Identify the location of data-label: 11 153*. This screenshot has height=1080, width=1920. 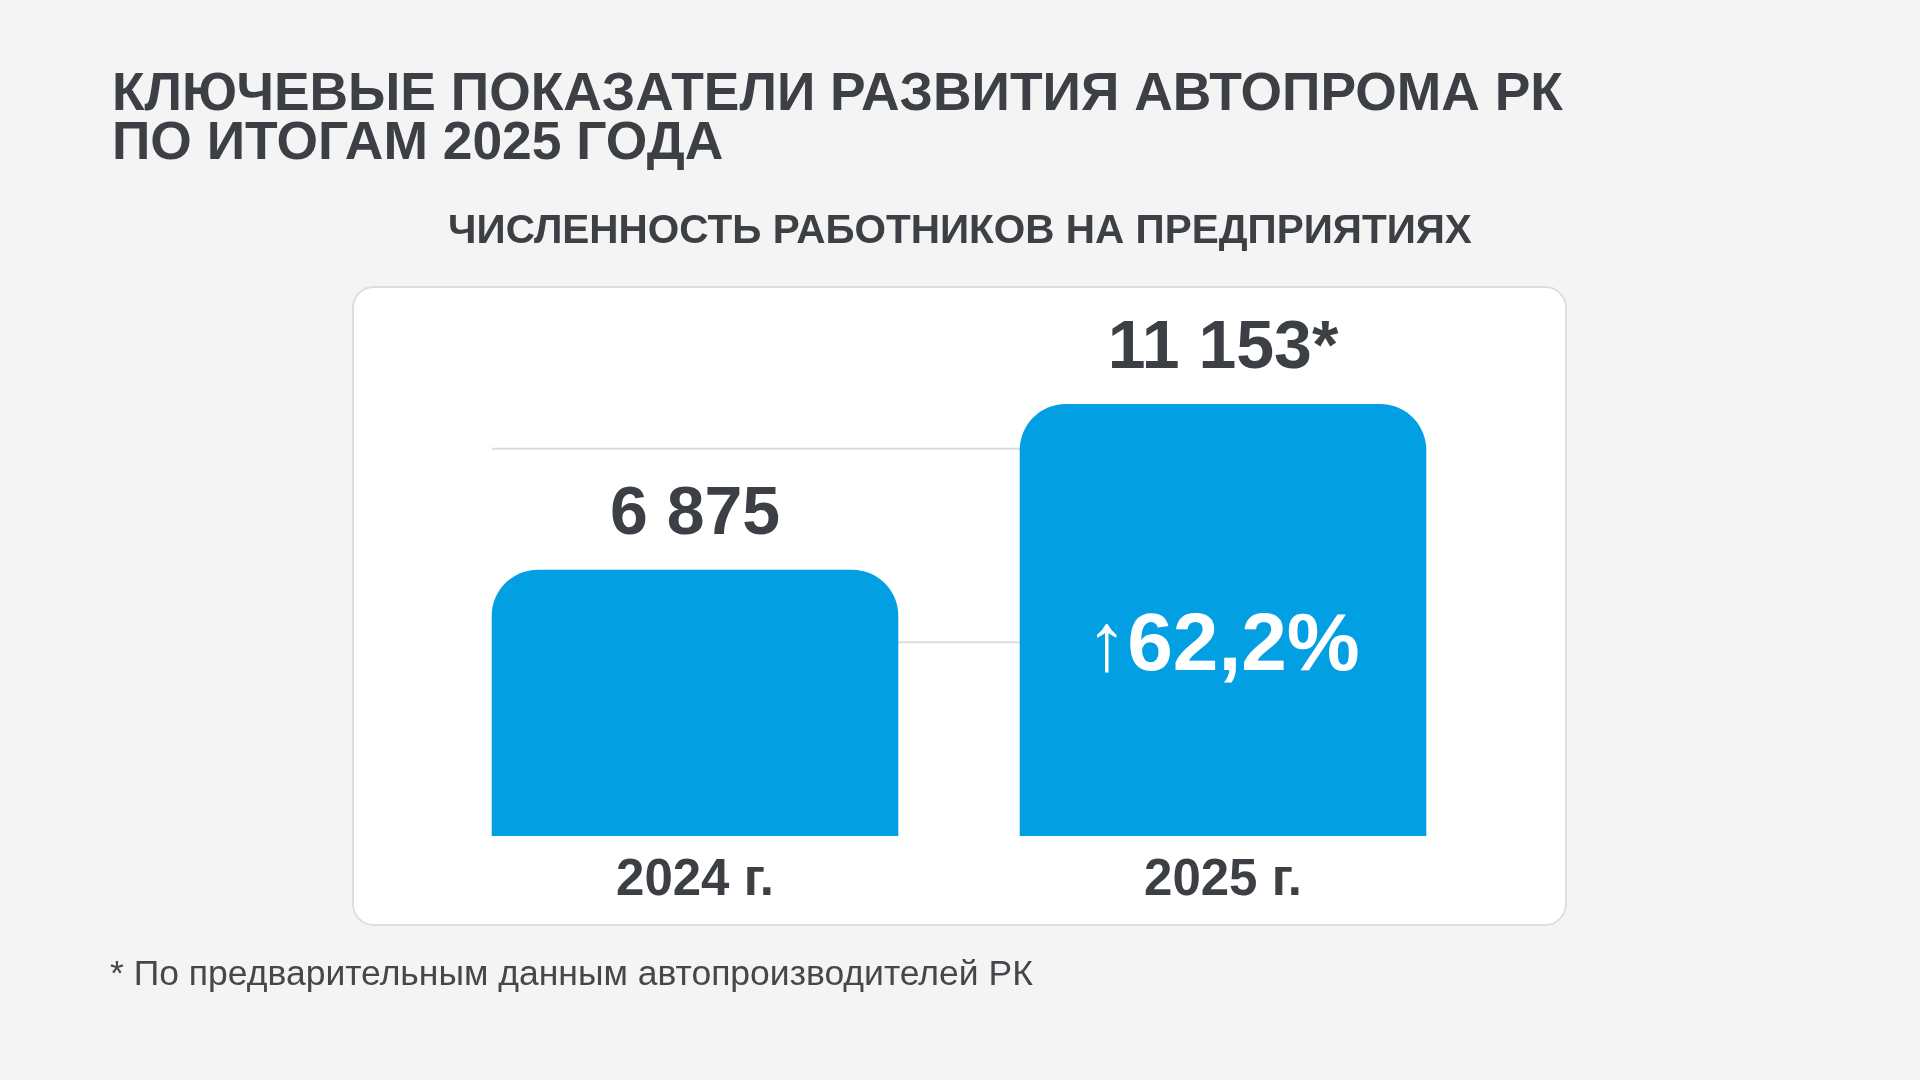
(1223, 344).